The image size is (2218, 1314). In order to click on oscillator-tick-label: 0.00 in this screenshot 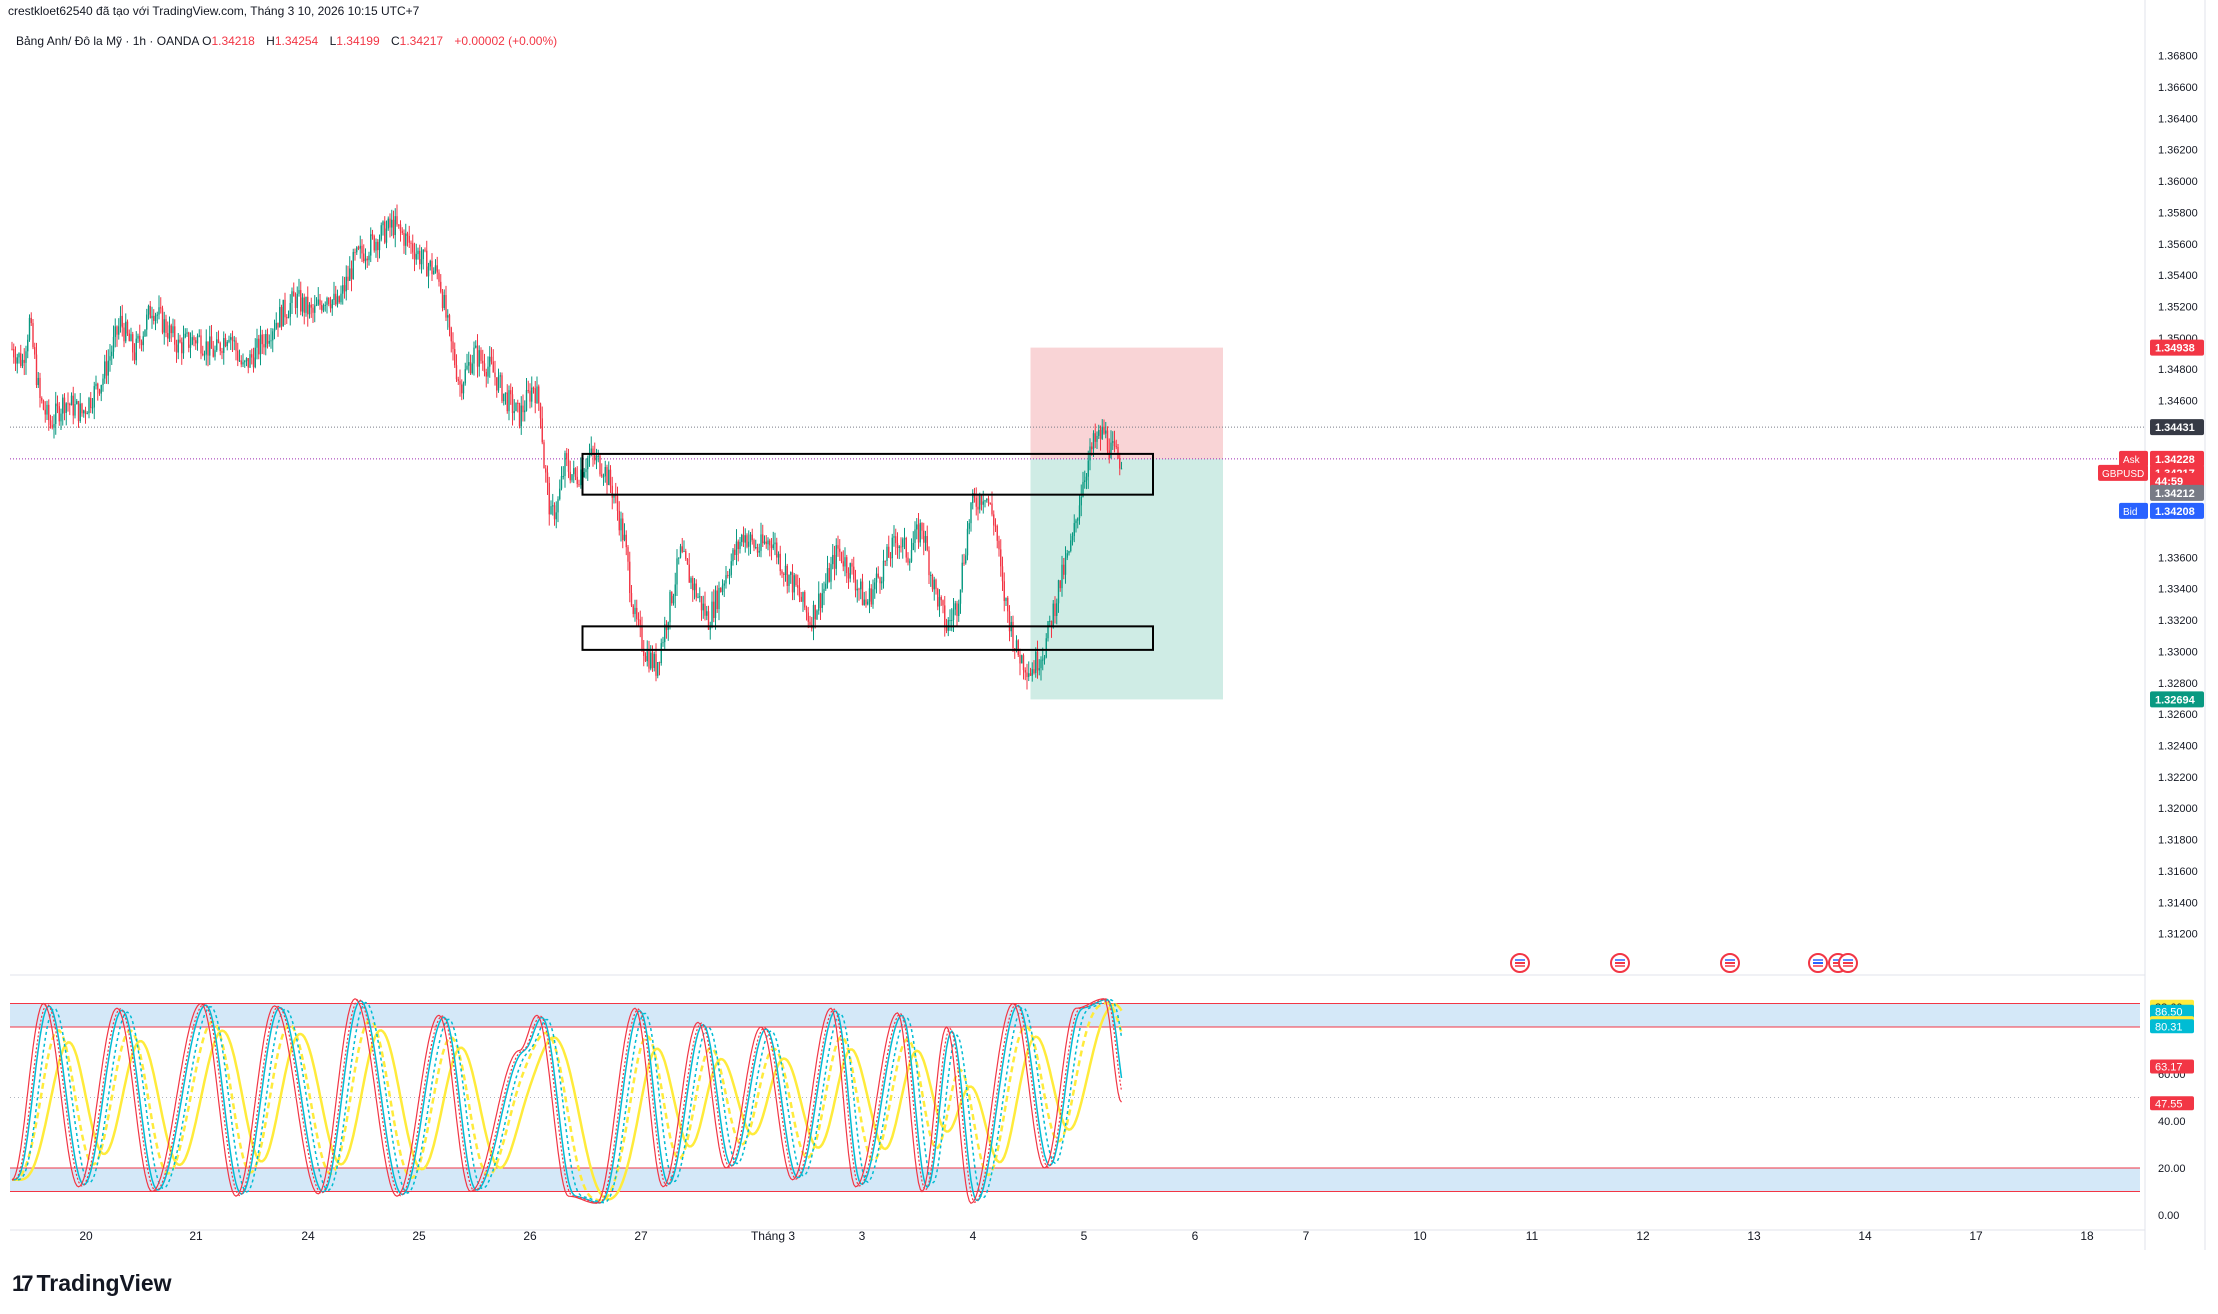, I will do `click(2168, 1216)`.